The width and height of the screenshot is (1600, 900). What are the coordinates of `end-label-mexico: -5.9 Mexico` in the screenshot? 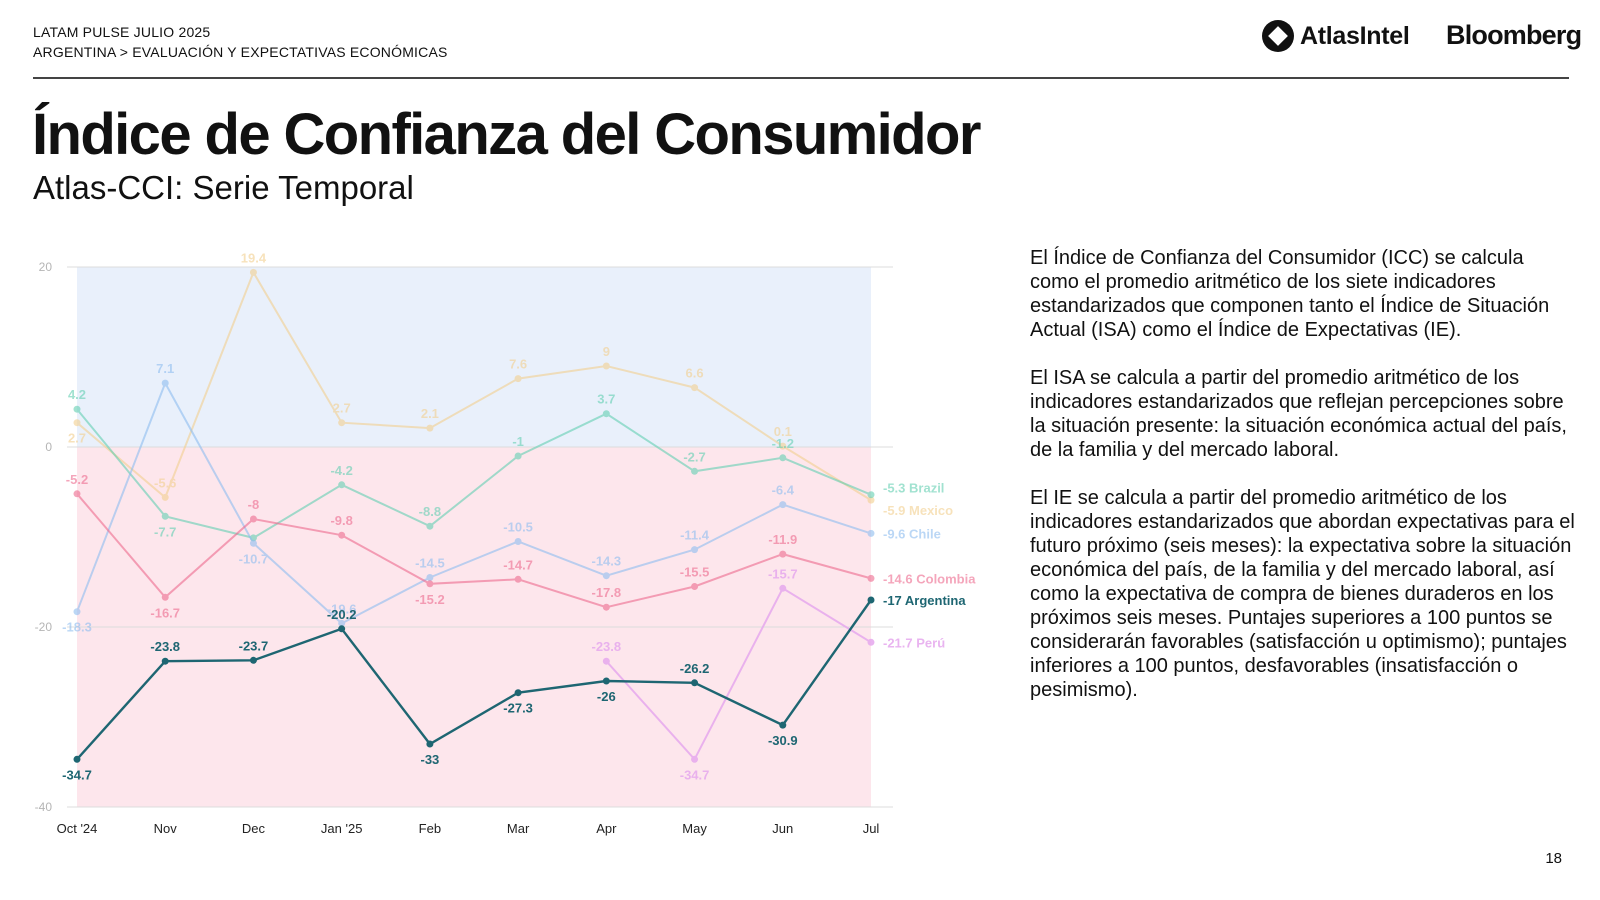 It's located at (918, 510).